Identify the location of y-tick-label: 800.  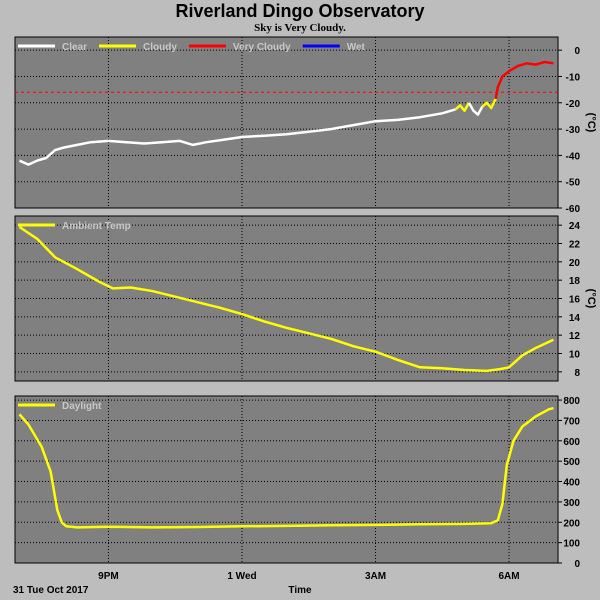
(571, 401).